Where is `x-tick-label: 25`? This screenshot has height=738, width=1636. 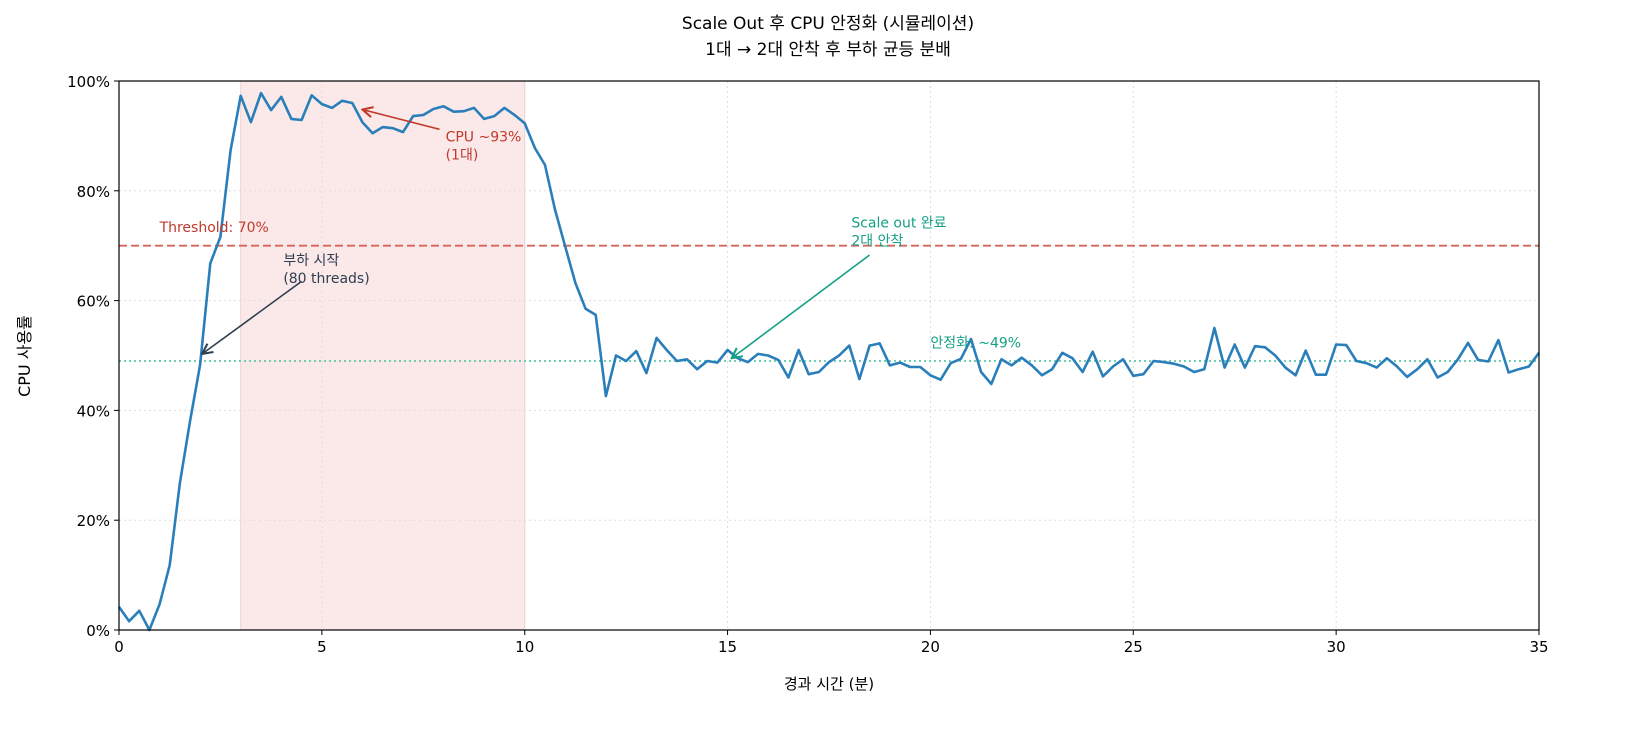
x-tick-label: 25 is located at coordinates (1133, 647).